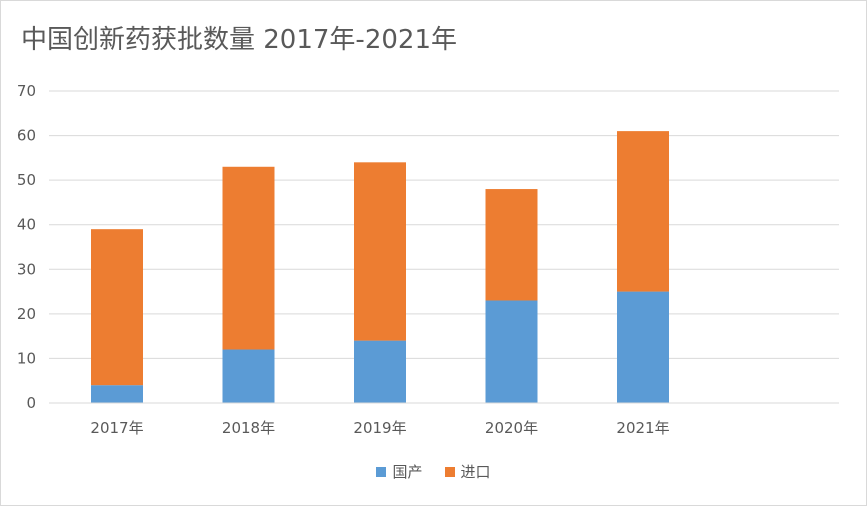 This screenshot has height=506, width=867. Describe the element at coordinates (433, 471) in the screenshot. I see `legend: 国产 进口` at that location.